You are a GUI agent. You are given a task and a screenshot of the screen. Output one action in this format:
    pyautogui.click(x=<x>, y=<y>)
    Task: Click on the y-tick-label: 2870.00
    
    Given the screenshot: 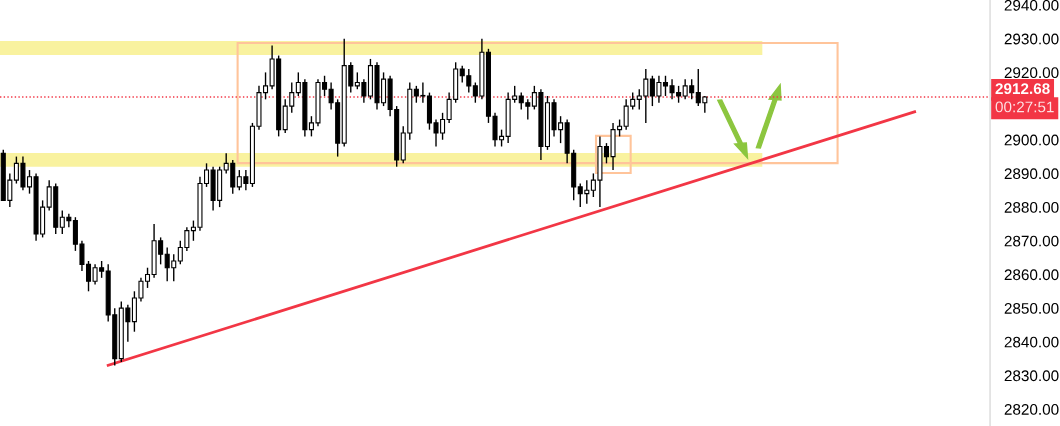 What is the action you would take?
    pyautogui.click(x=1031, y=241)
    